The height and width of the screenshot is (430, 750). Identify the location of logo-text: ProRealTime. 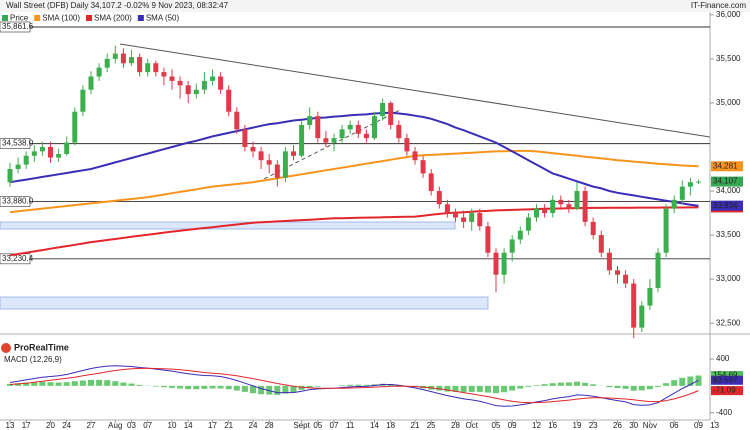
(41, 347).